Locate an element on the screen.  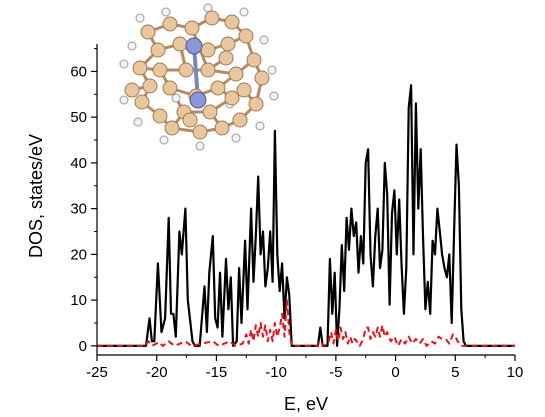
y-axis-title: DOS, states/eV is located at coordinates (36, 196).